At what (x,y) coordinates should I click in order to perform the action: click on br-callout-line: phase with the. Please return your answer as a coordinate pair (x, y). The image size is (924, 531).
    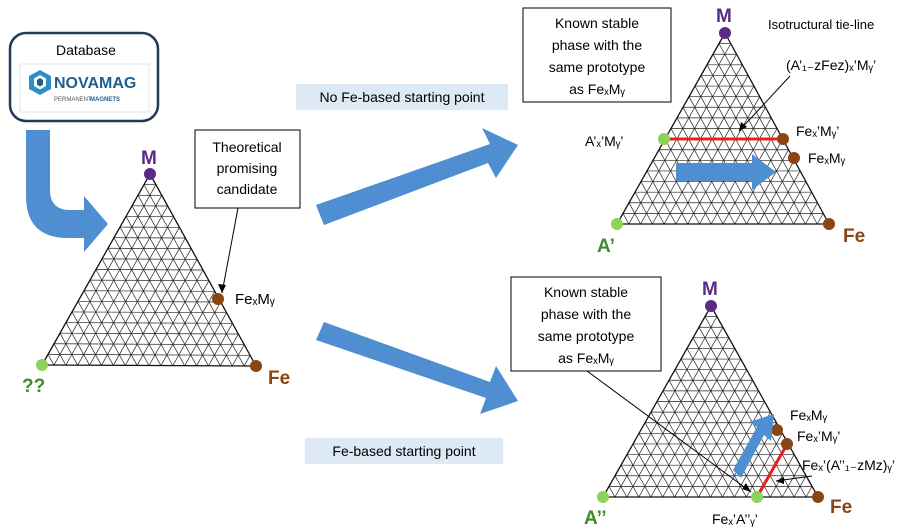
    Looking at the image, I should click on (586, 314).